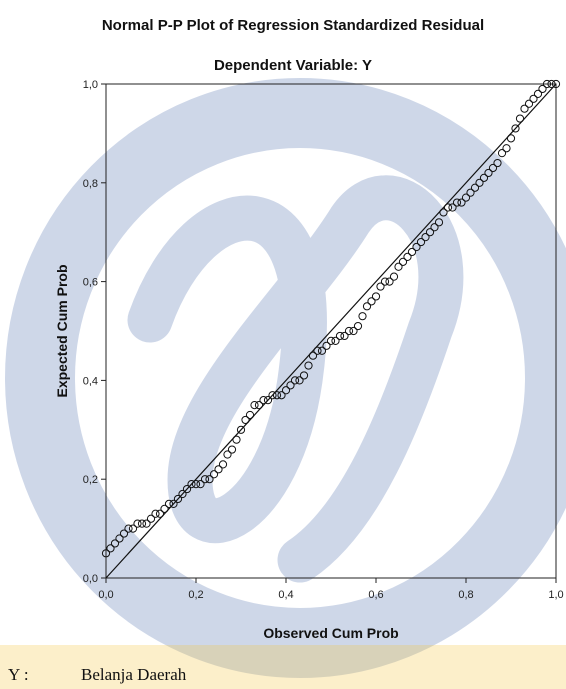 This screenshot has width=566, height=689. Describe the element at coordinates (195, 595) in the screenshot. I see `x-tick-label: 0,2` at that location.